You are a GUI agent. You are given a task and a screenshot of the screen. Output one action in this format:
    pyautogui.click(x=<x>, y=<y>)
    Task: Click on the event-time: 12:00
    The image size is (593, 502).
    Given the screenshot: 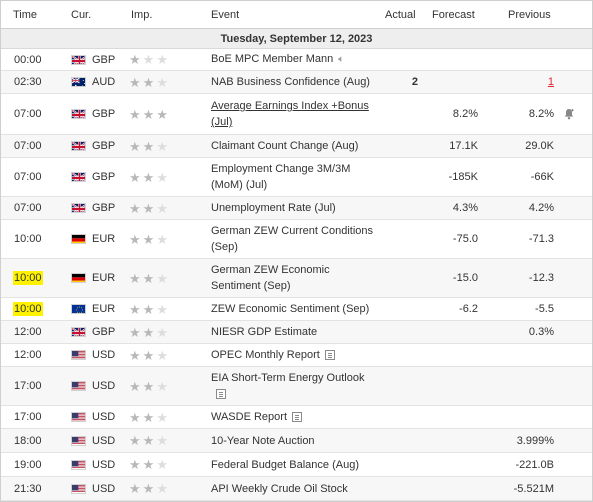 What is the action you would take?
    pyautogui.click(x=28, y=332)
    